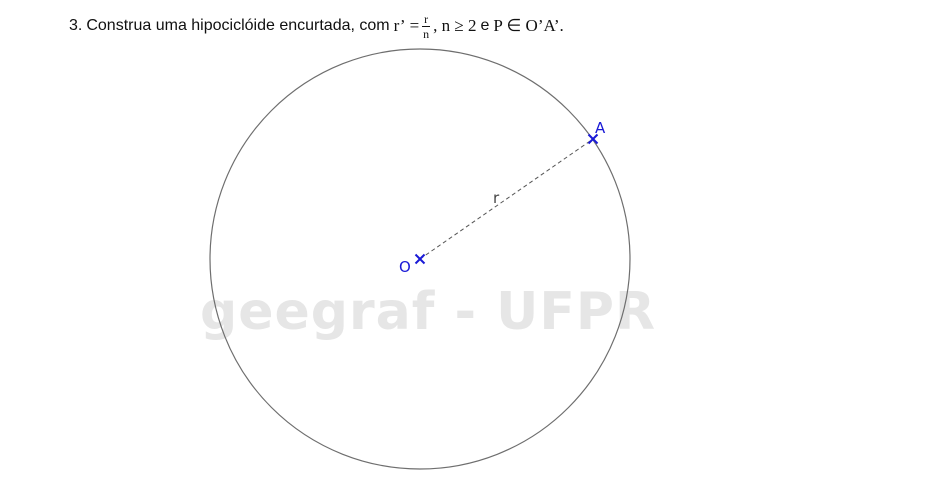 The width and height of the screenshot is (950, 479). Describe the element at coordinates (496, 198) in the screenshot. I see `label-radius-r: r` at that location.